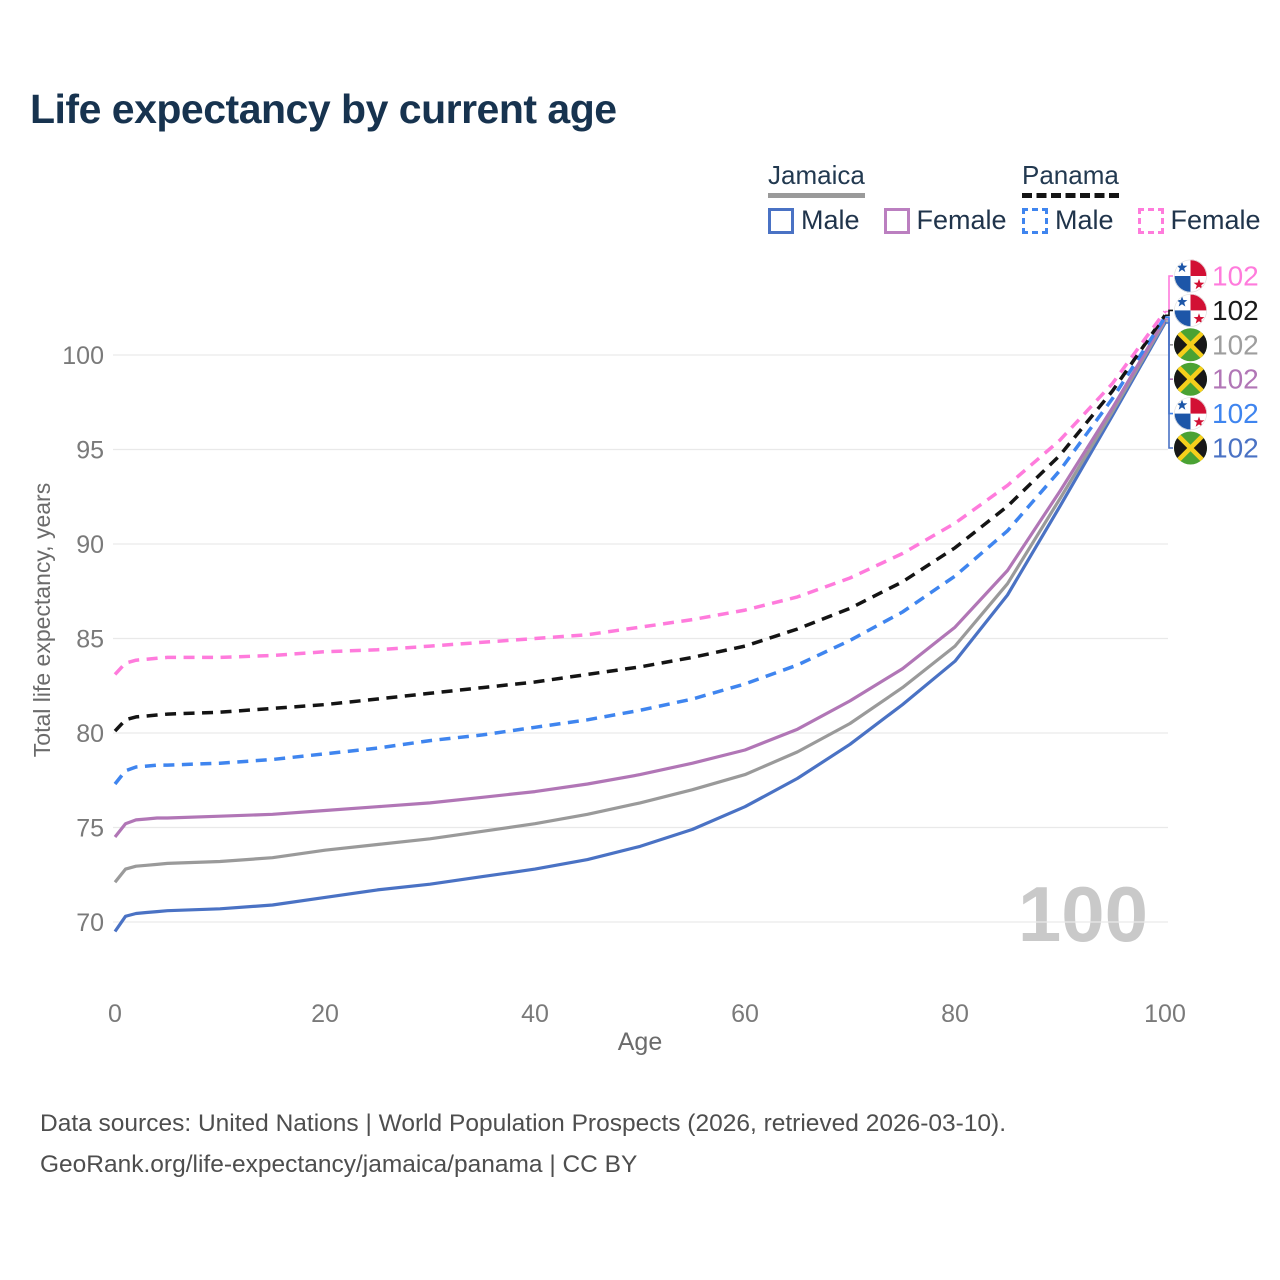  What do you see at coordinates (90, 451) in the screenshot?
I see `y-tick-label: 95` at bounding box center [90, 451].